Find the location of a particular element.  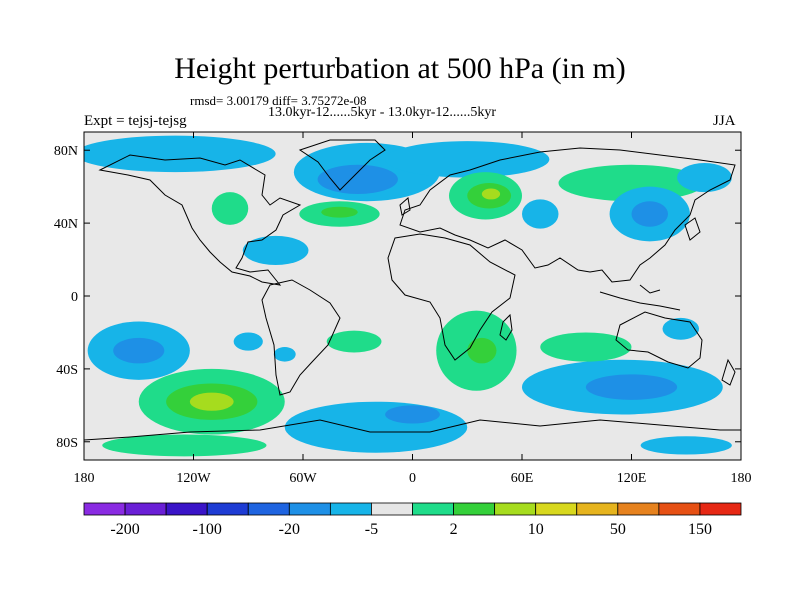

coast-antarctica is located at coordinates (412, 430).